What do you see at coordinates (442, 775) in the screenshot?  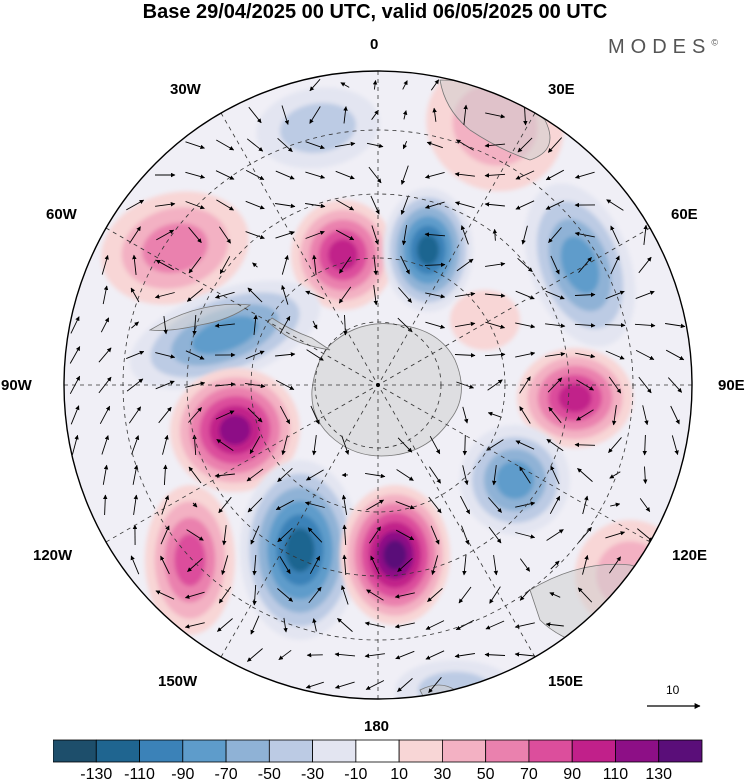 I see `colorbar-tick-label: 30` at bounding box center [442, 775].